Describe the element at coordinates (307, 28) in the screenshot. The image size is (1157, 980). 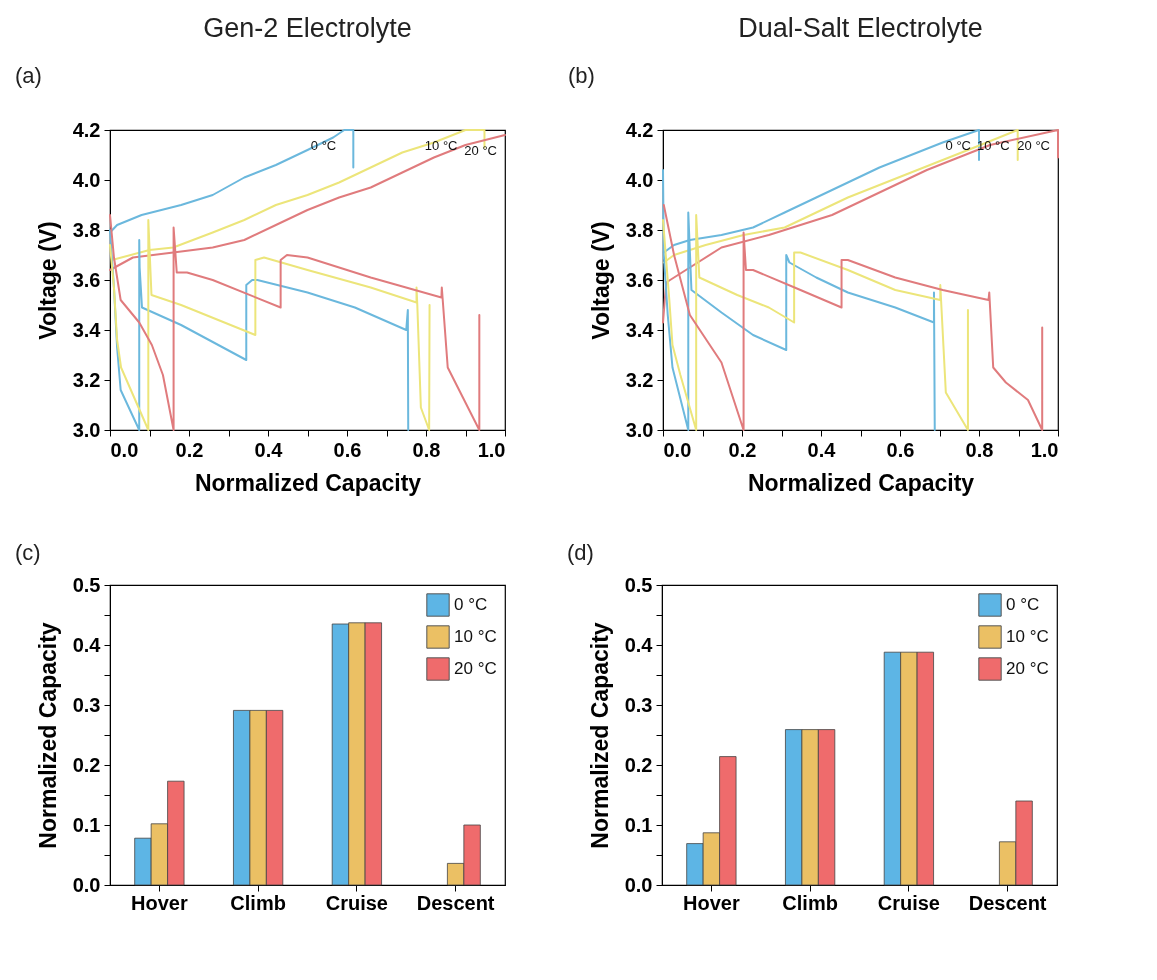
I see `chart-title: Gen-2 Electrolyte` at that location.